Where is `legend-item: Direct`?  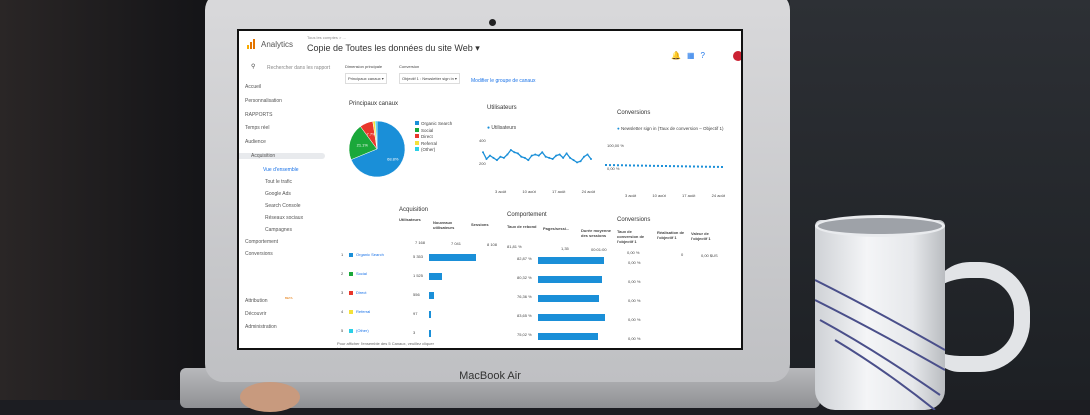
legend-item: Direct is located at coordinates (433, 136).